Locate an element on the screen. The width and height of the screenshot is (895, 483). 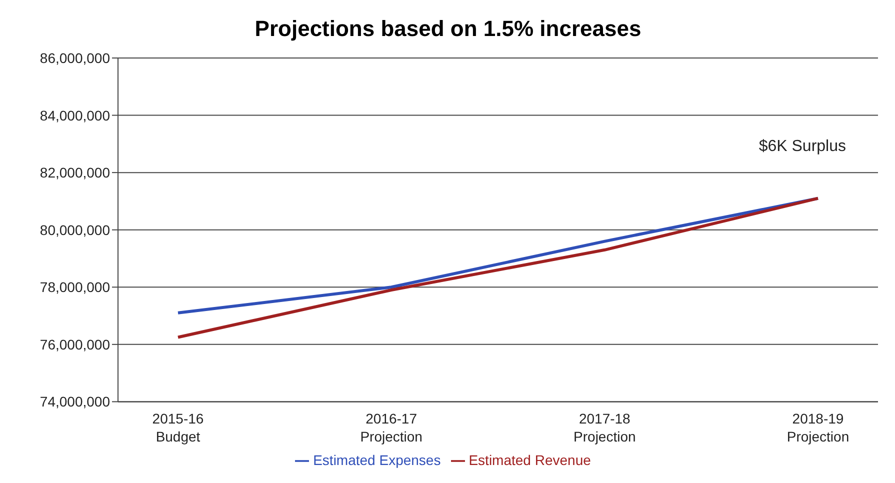
x-tick-label: 2016-17 Projection is located at coordinates (391, 427).